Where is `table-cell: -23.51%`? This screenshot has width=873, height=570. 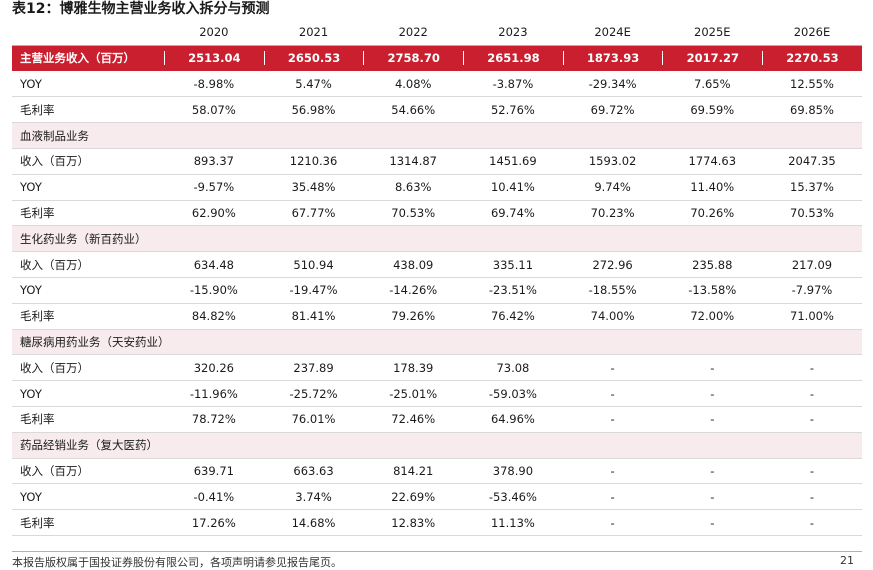 table-cell: -23.51% is located at coordinates (512, 290).